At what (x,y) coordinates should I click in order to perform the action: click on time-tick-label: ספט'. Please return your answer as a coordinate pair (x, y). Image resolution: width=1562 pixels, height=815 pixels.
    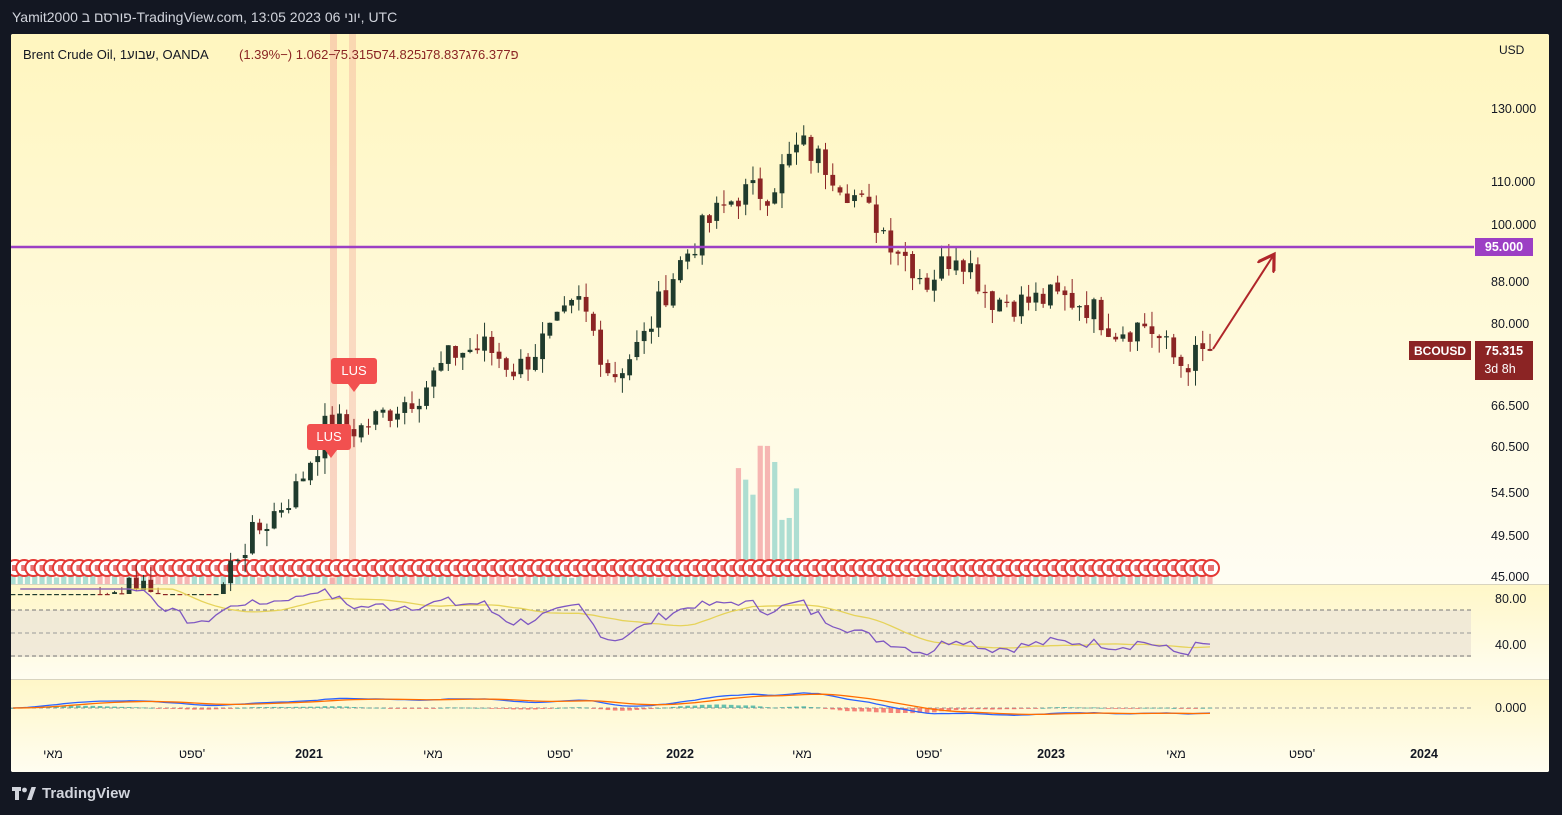
    Looking at the image, I should click on (929, 754).